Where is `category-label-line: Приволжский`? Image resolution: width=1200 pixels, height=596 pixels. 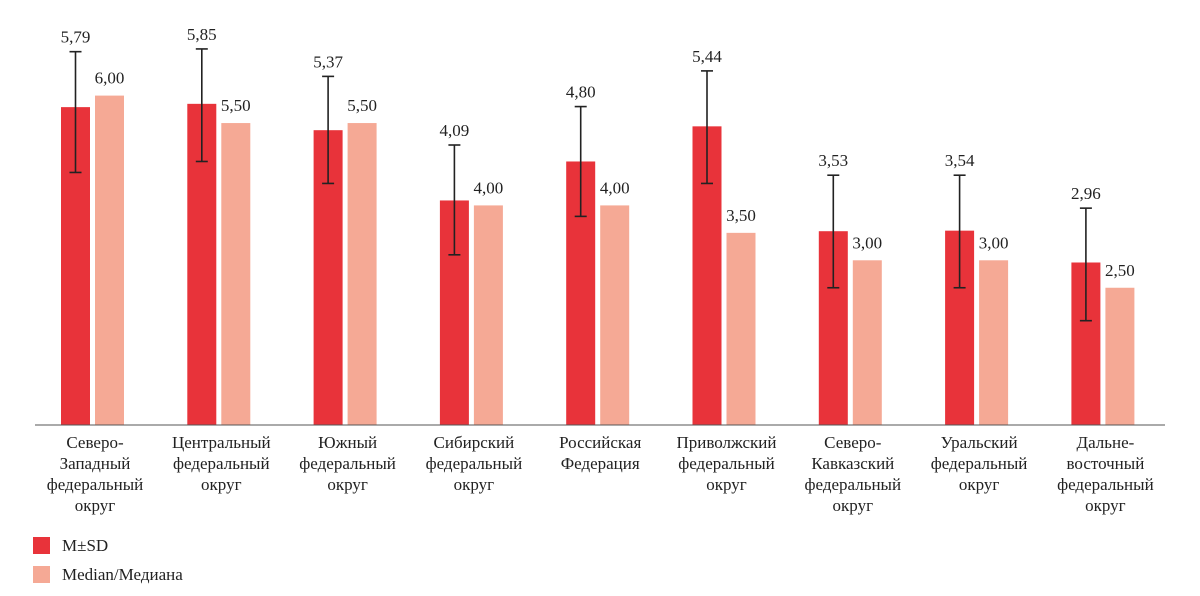
category-label-line: Приволжский is located at coordinates (727, 442).